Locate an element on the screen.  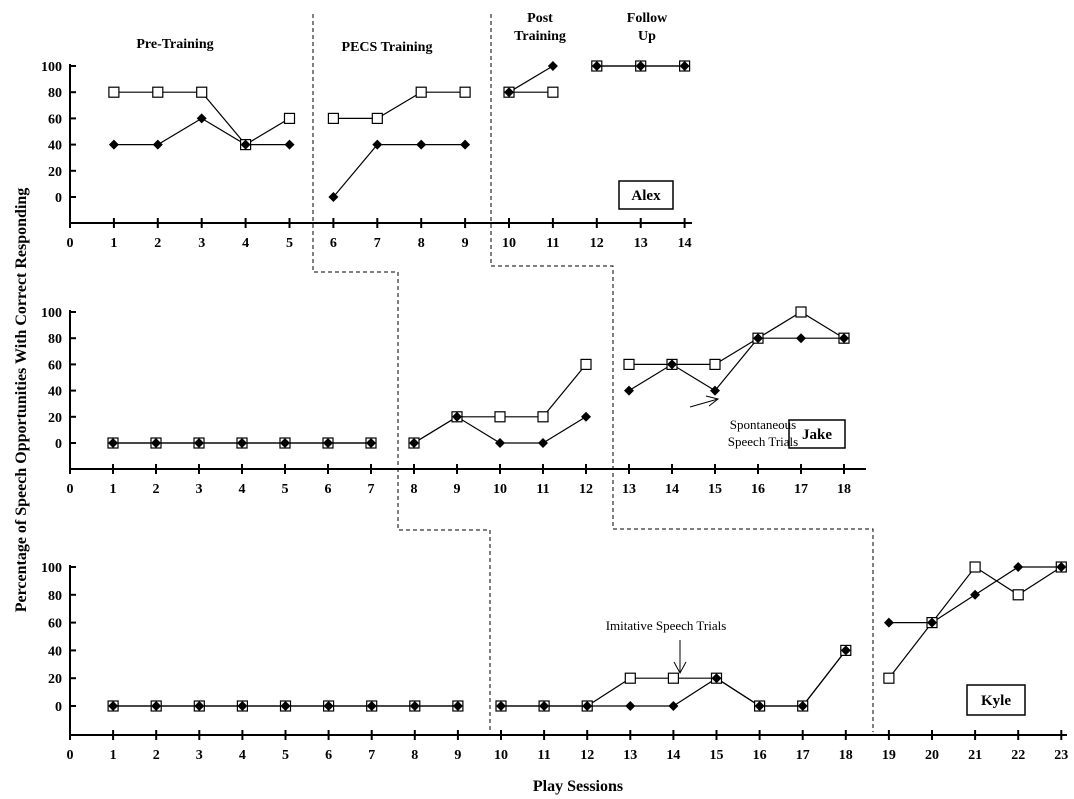
participant-box is located at coordinates (646, 195).